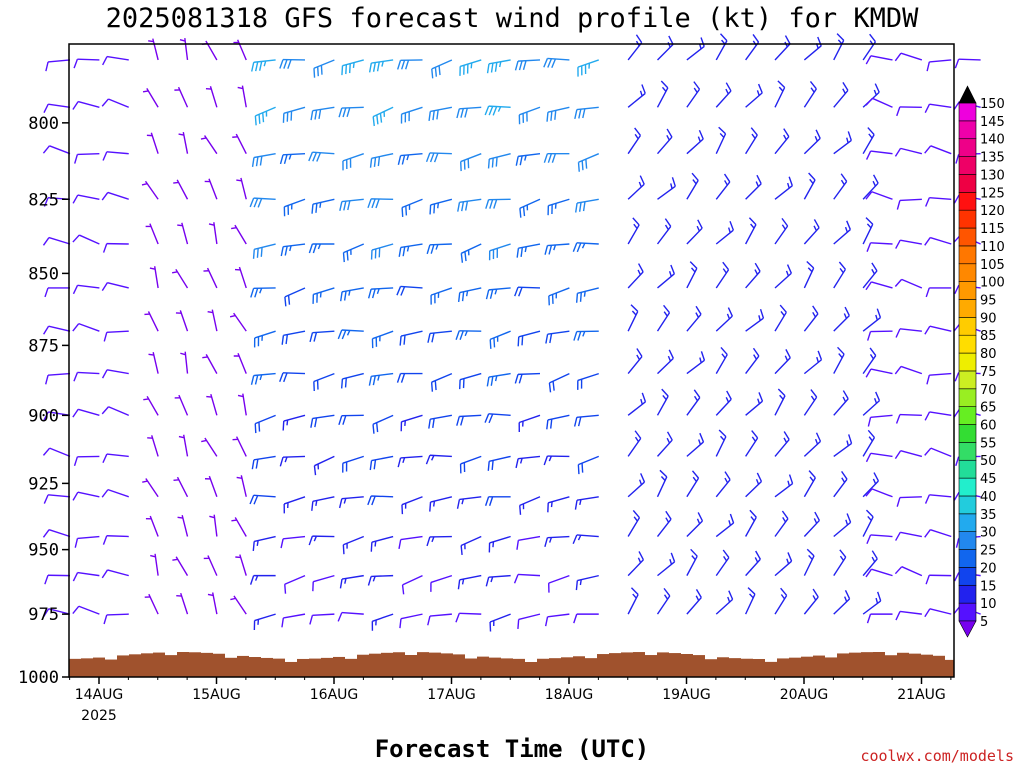 This screenshot has height=768, width=1024. I want to click on y-tick-label: 975, so click(43, 615).